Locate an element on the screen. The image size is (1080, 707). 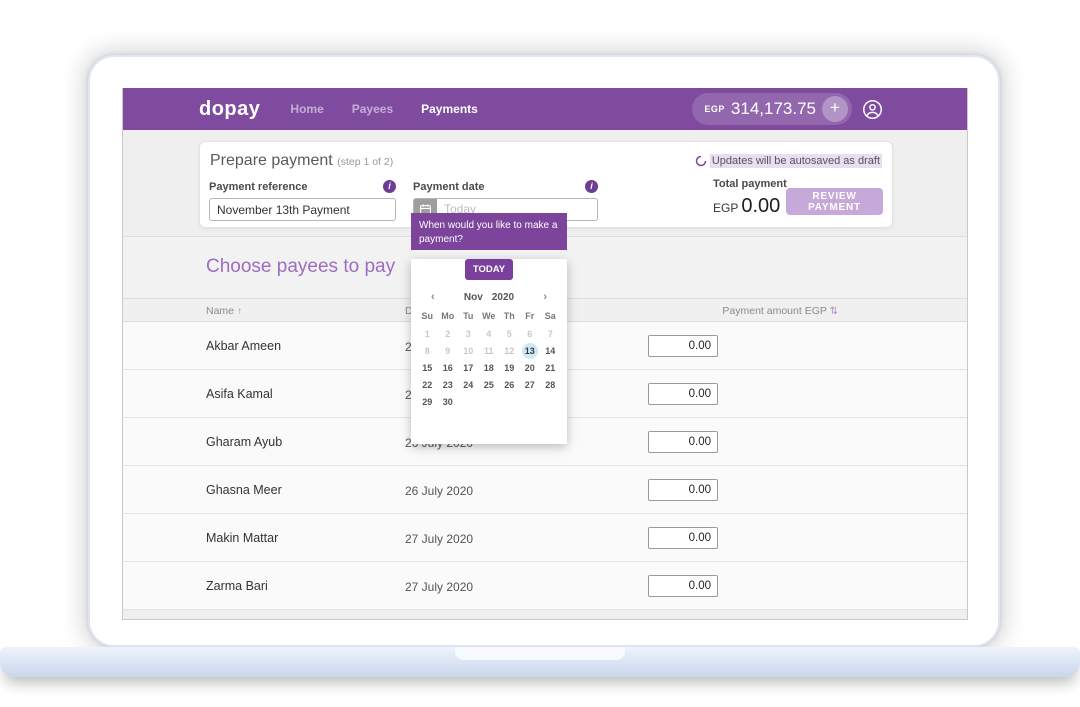
payee-name: Zarma Bari is located at coordinates (237, 586).